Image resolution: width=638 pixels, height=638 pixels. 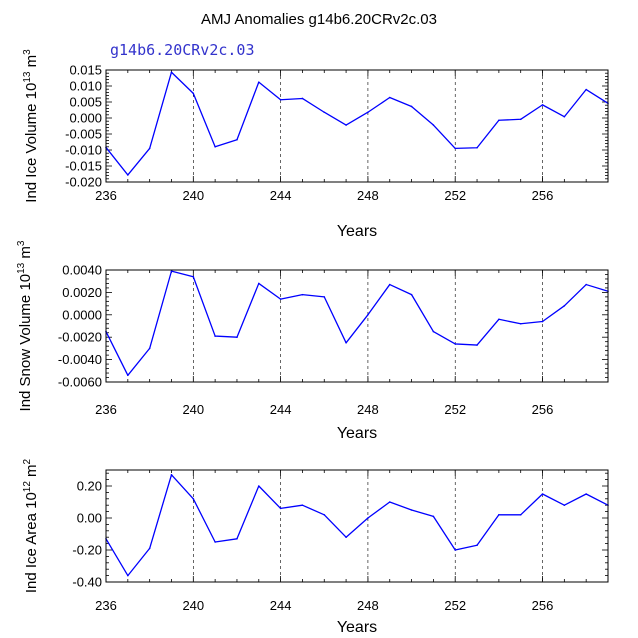 I want to click on y-tick-label: -0.020, so click(x=83, y=182).